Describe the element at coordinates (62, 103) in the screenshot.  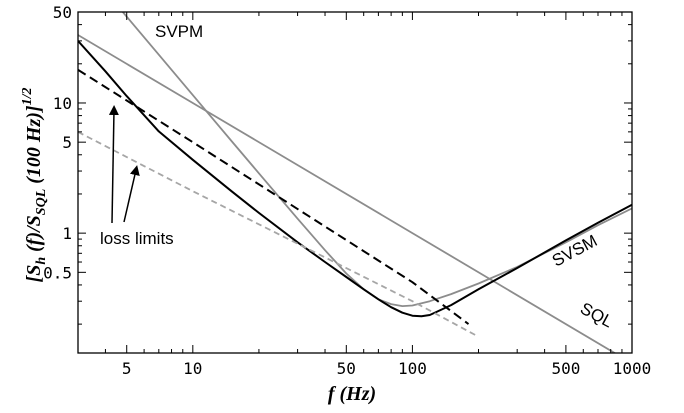
I see `y-tick-label: 10` at that location.